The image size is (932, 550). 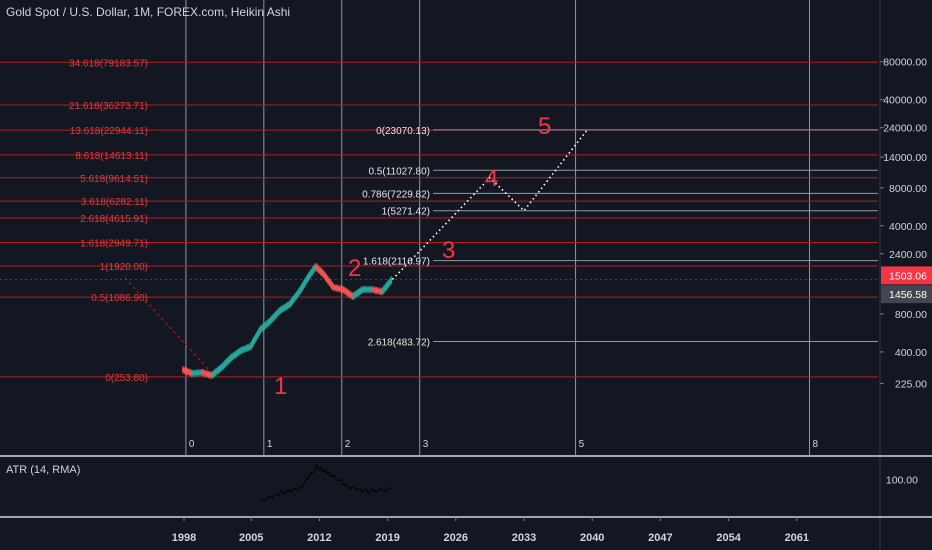 I want to click on wave-label-5: 5, so click(x=544, y=126).